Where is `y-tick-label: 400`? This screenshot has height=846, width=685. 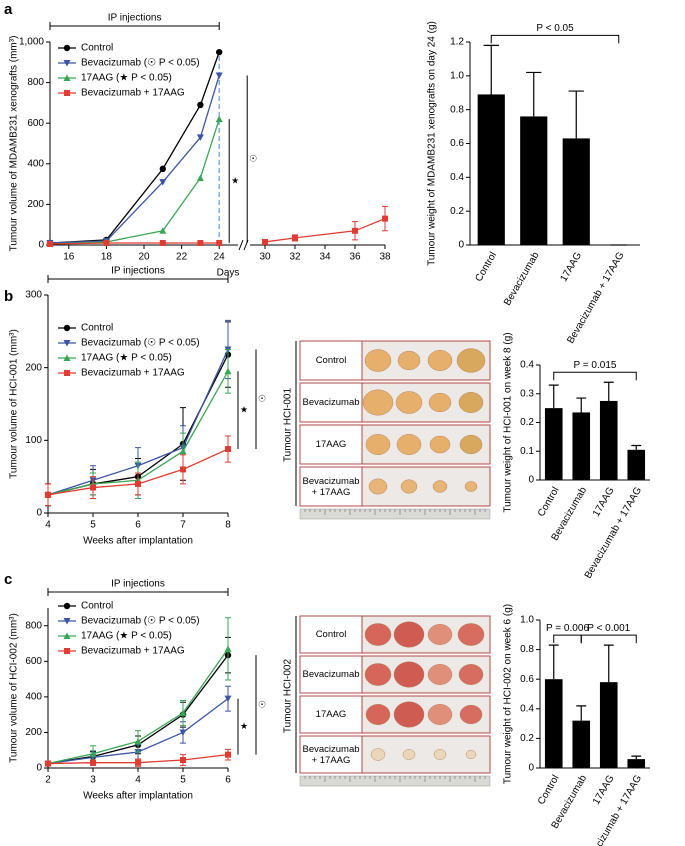
y-tick-label: 400 is located at coordinates (35, 163).